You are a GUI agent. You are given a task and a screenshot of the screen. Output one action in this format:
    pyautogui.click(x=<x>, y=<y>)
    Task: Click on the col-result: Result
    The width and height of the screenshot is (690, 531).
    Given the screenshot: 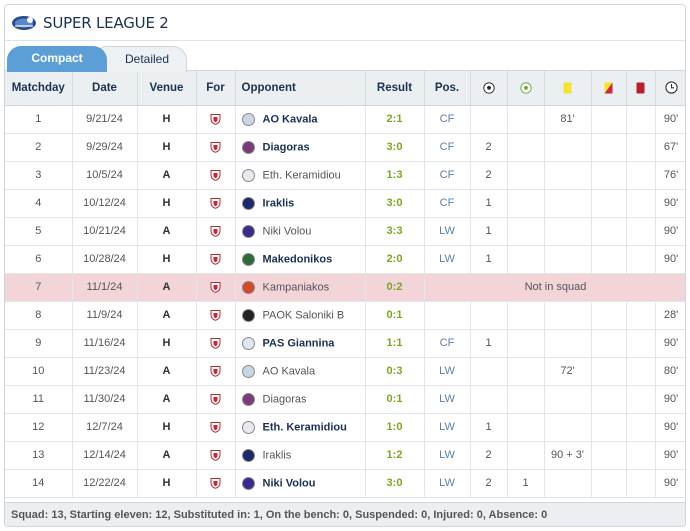 What is the action you would take?
    pyautogui.click(x=395, y=88)
    